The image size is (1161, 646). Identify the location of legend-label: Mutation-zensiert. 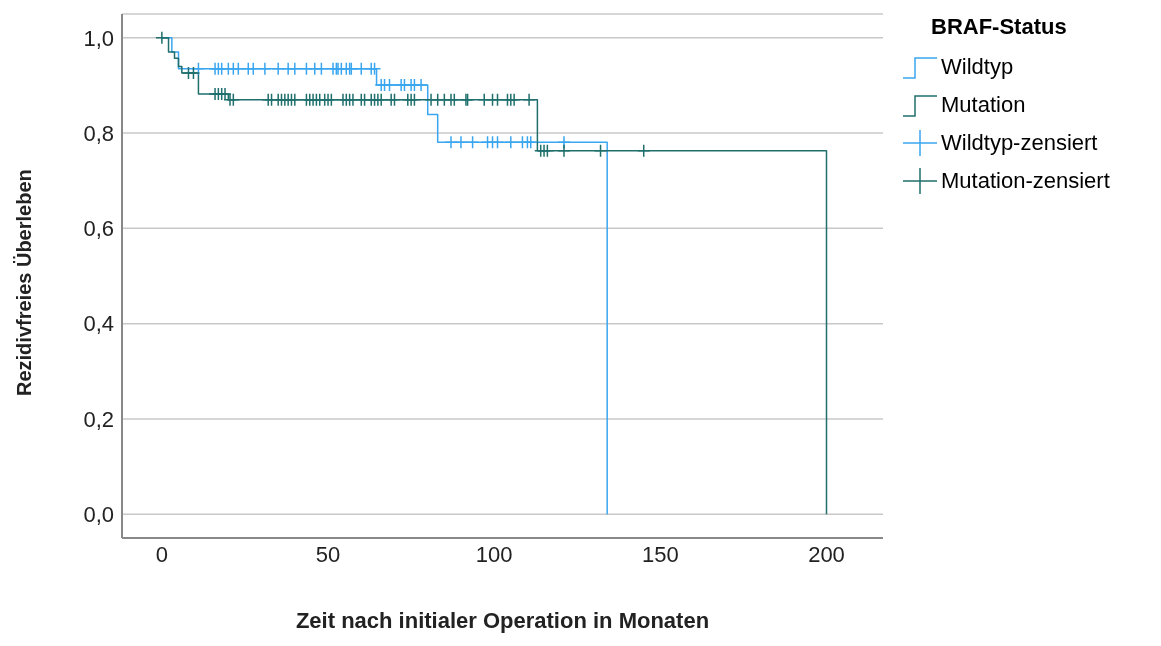
(1025, 181).